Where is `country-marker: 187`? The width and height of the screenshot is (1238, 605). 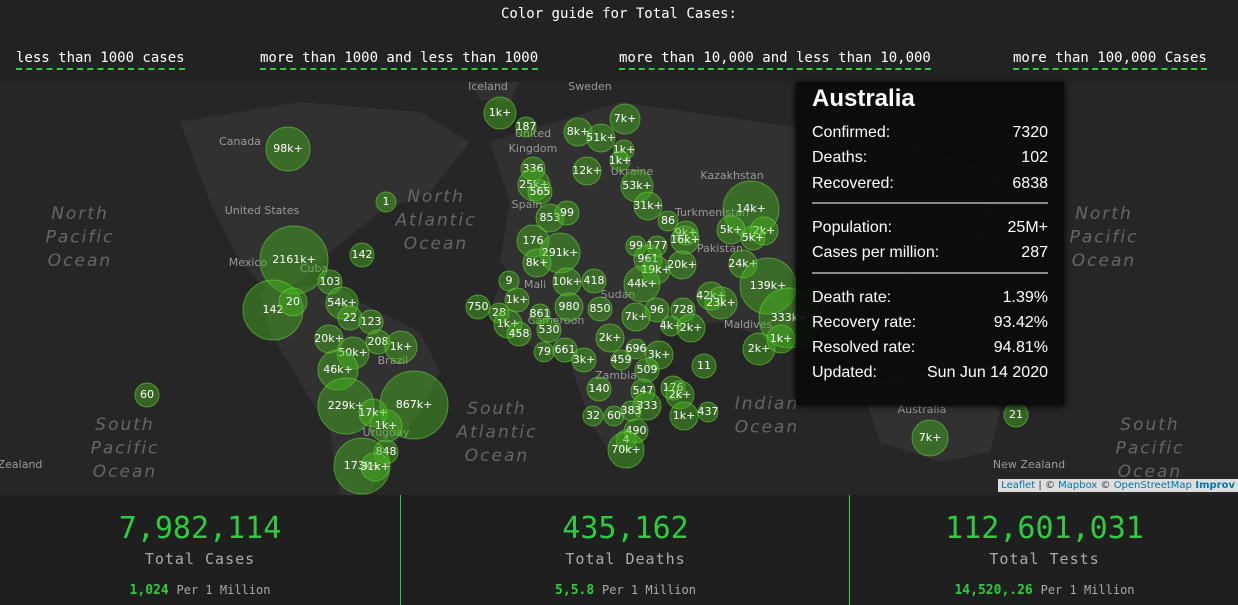 country-marker: 187 is located at coordinates (526, 127).